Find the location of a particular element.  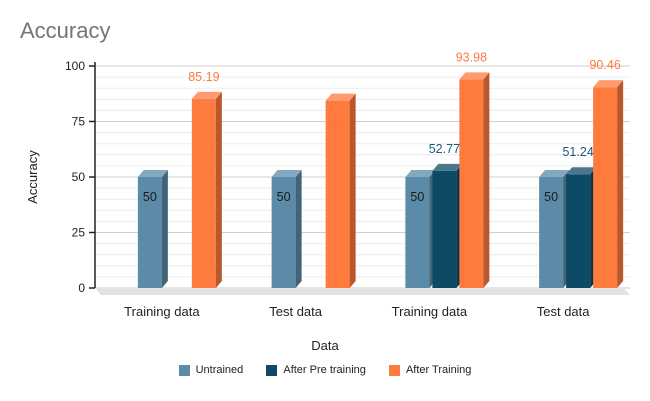

data-label: 51.24 is located at coordinates (577, 152).